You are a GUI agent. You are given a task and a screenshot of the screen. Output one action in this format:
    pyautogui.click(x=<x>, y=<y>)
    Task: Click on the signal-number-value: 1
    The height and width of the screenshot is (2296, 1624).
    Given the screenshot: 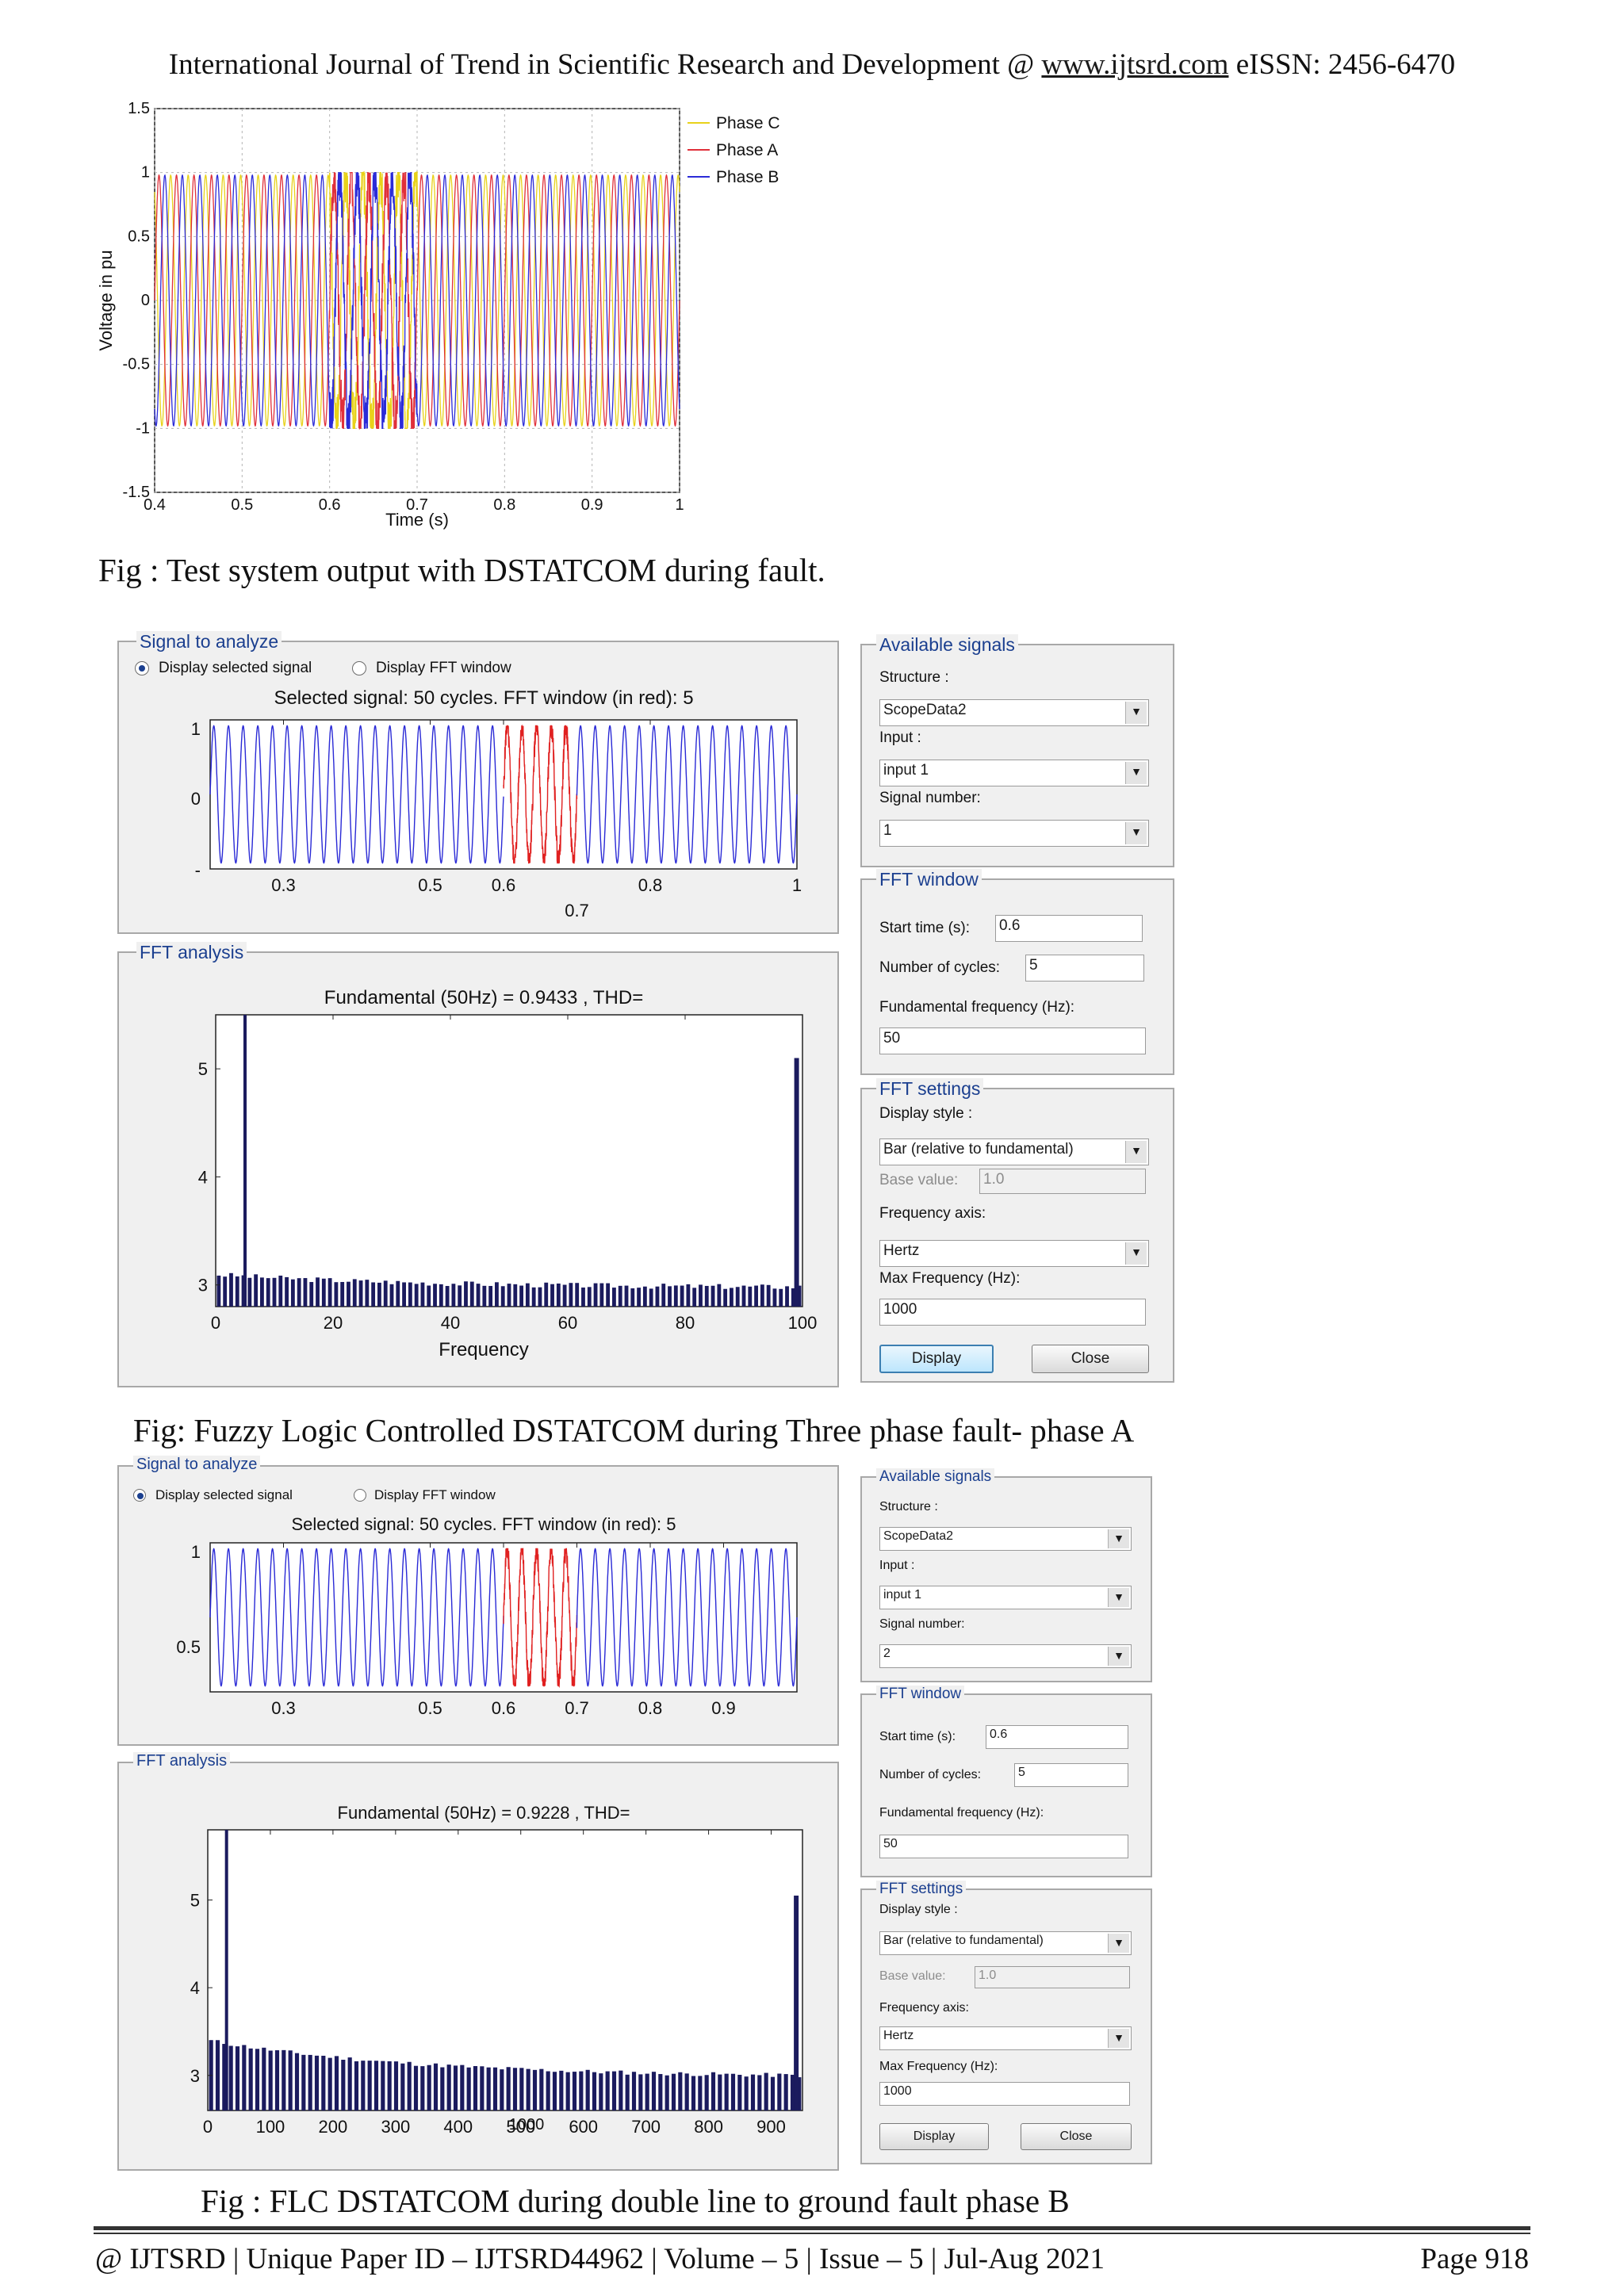 What is the action you would take?
    pyautogui.click(x=887, y=831)
    